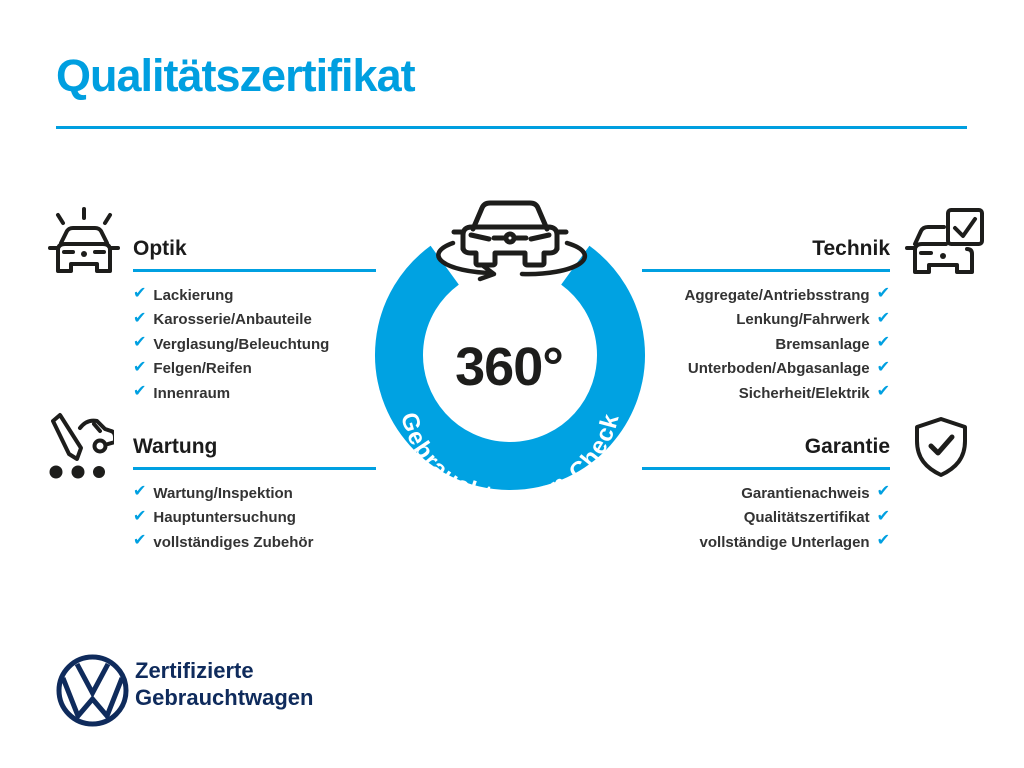 Image resolution: width=1024 pixels, height=768 pixels. What do you see at coordinates (241, 344) in the screenshot?
I see `list-item-label: Verglasung/Beleuchtung` at bounding box center [241, 344].